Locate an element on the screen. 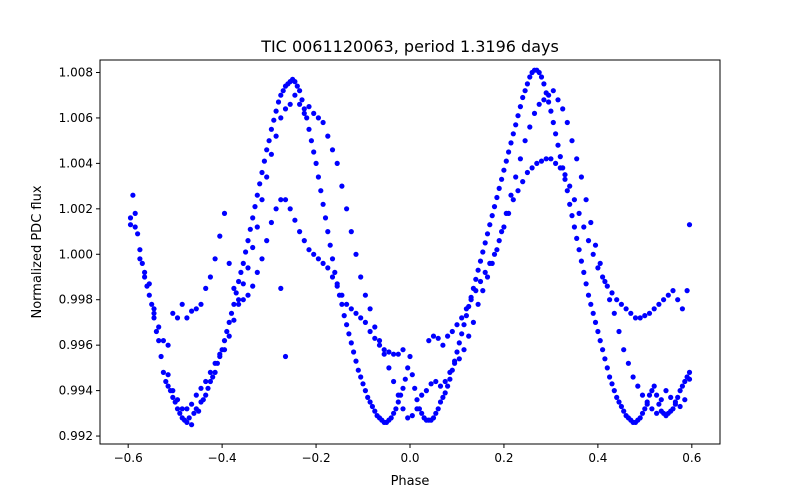 This screenshot has width=800, height=500. x-axis-label: Phase is located at coordinates (410, 481).